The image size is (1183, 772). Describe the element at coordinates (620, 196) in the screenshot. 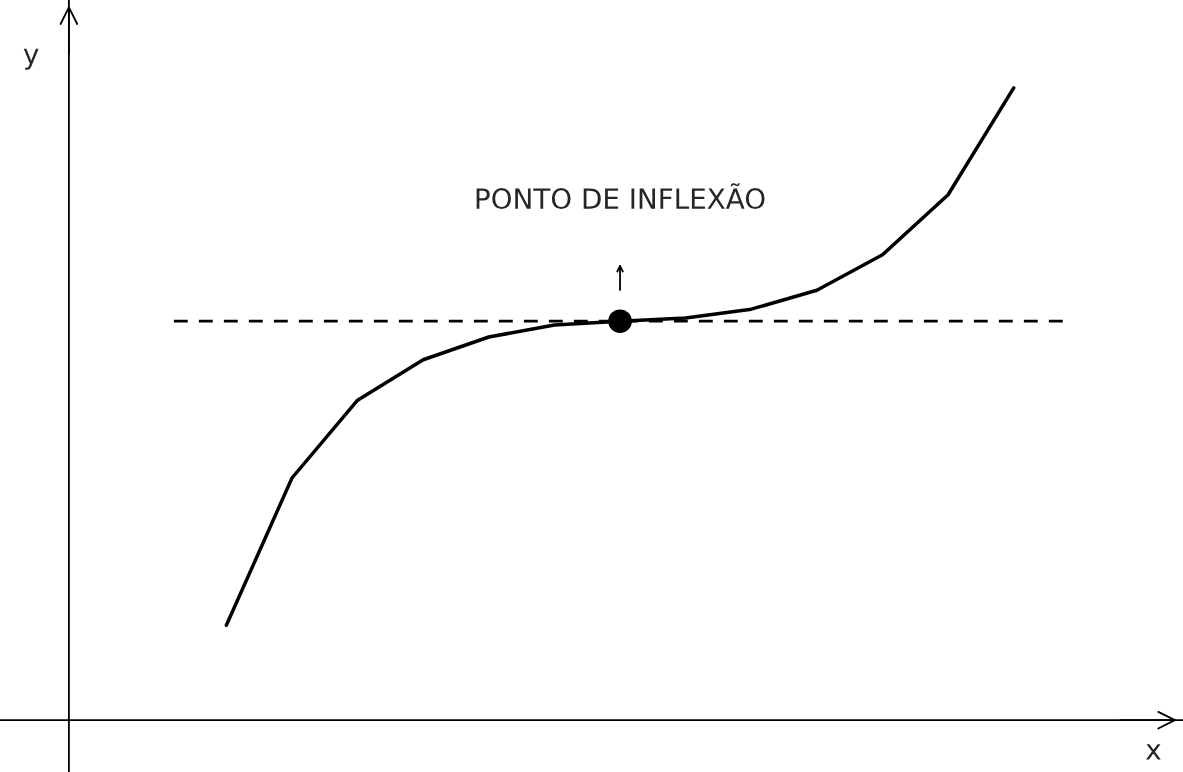

I see `annotation: PONTO DE INFLEXÃO` at that location.